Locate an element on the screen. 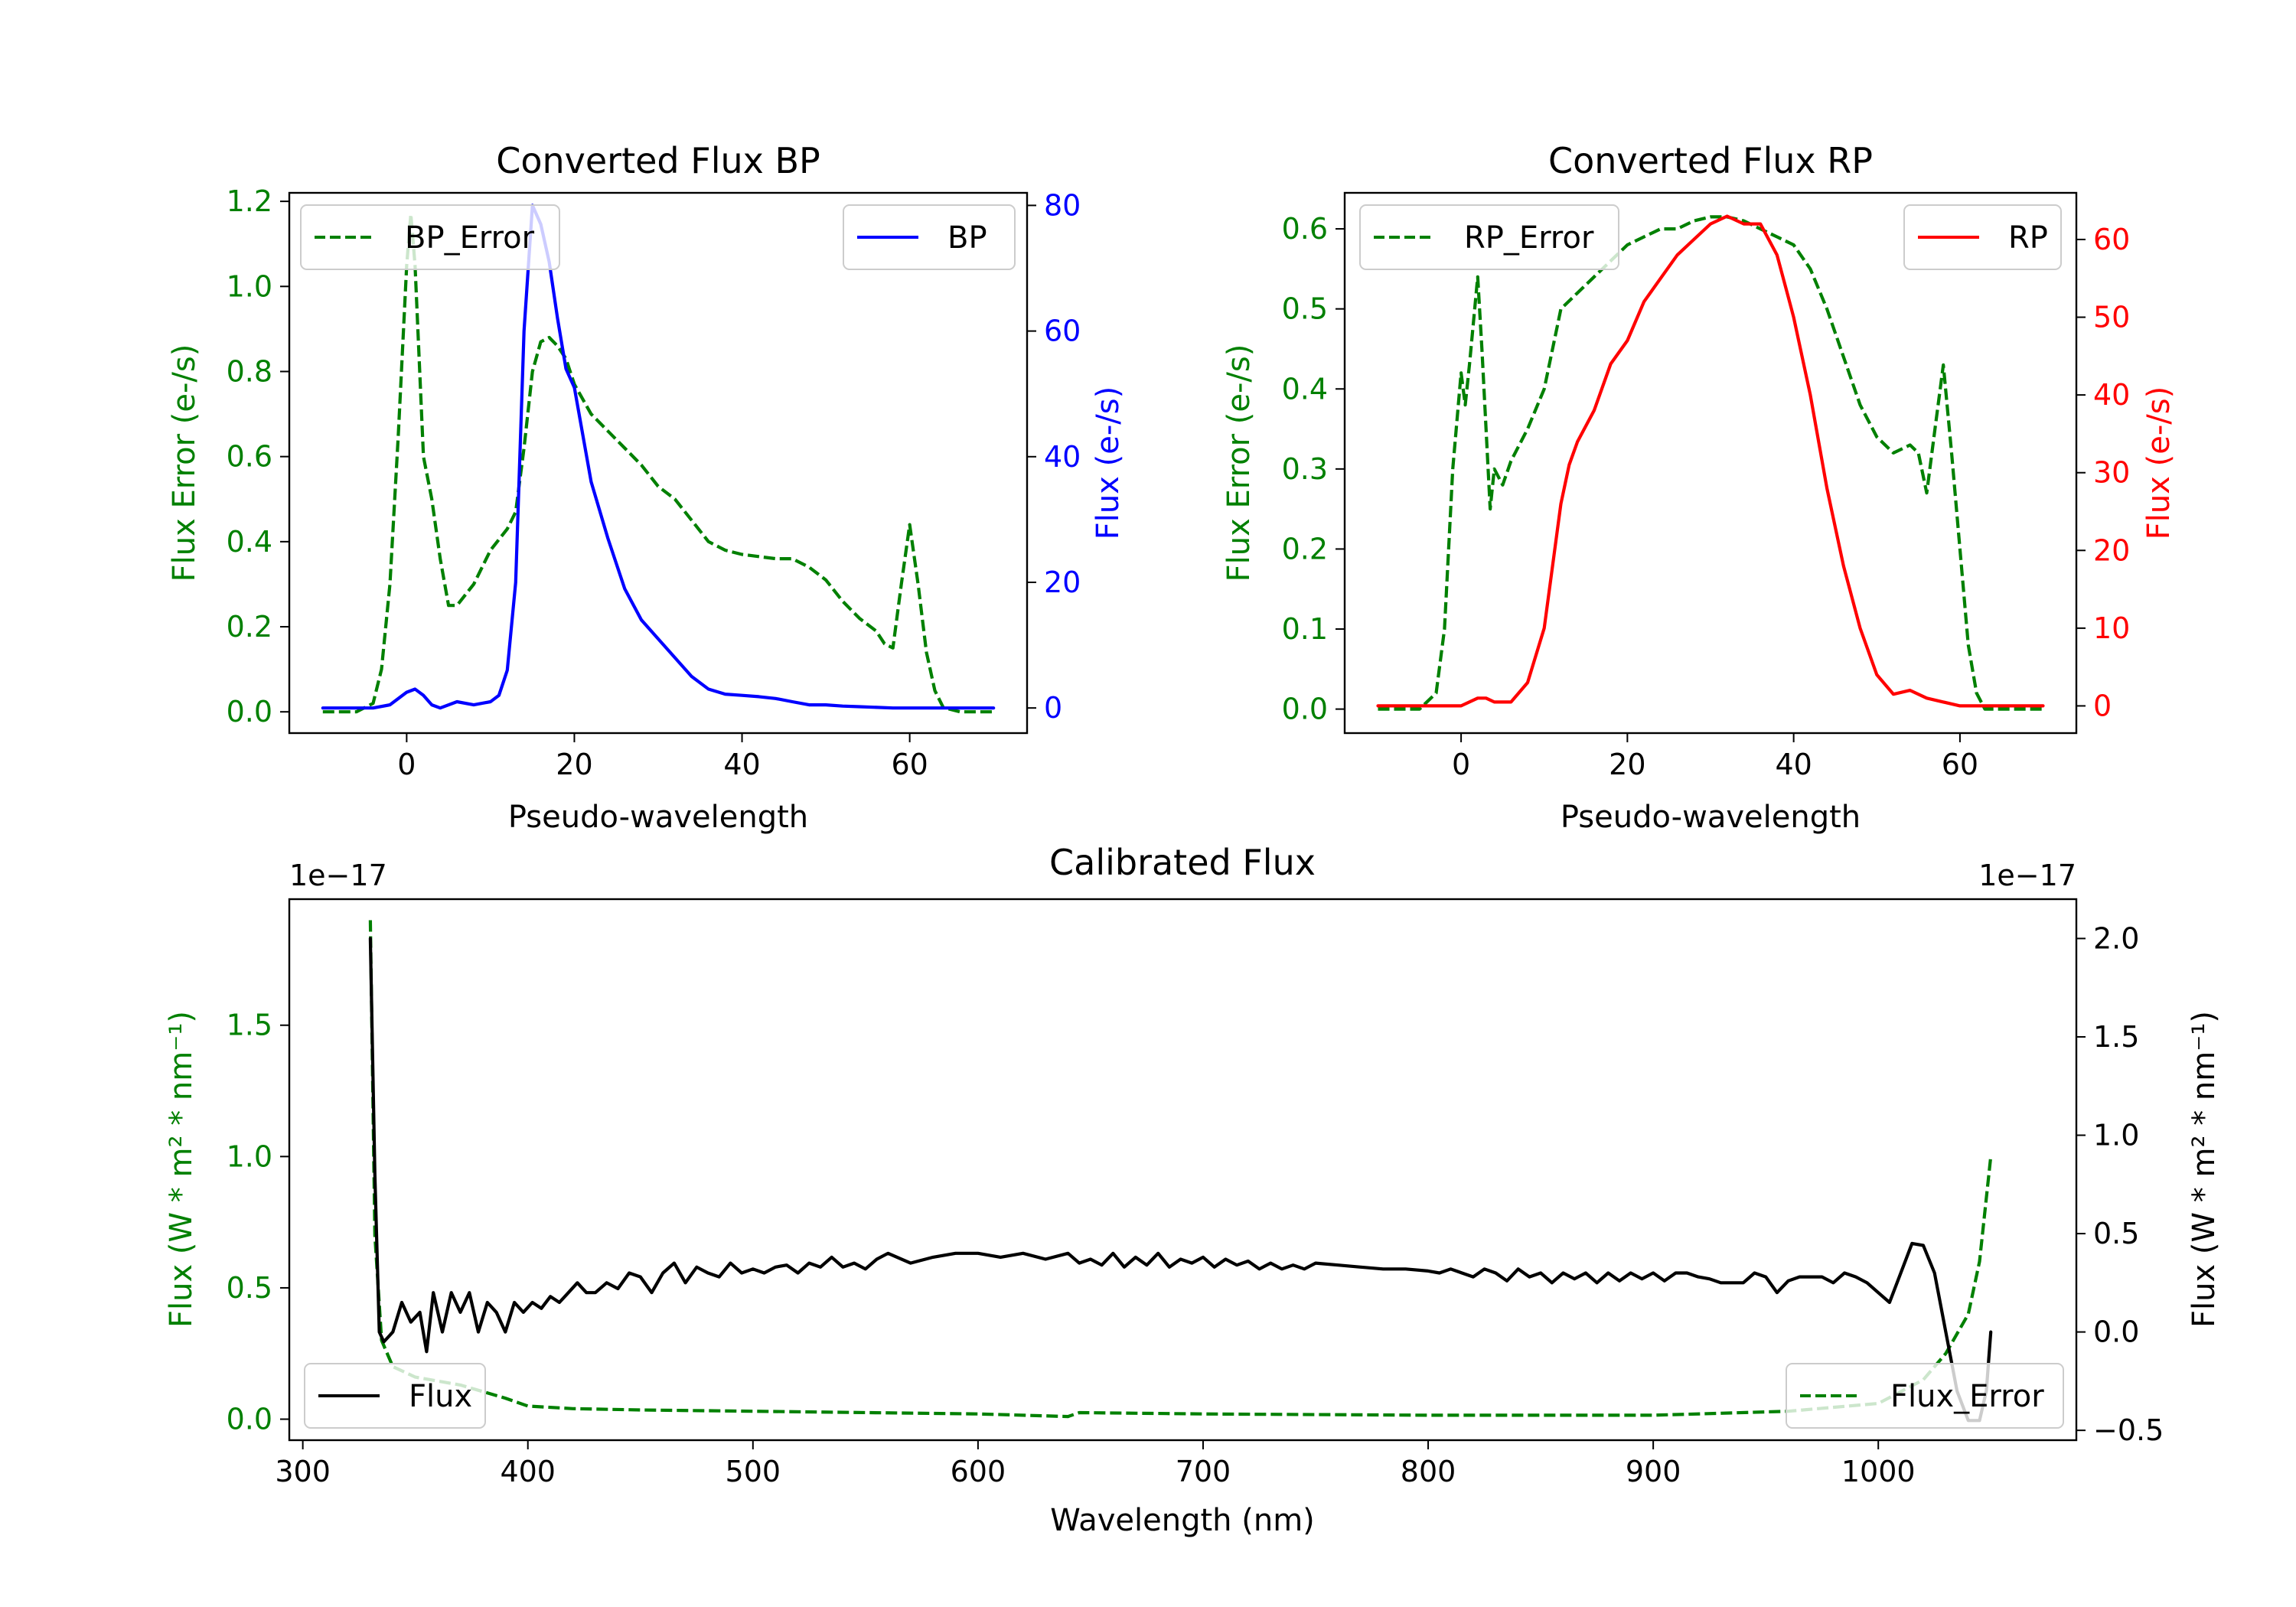 This screenshot has width=2296, height=1607. rp-right-axis-label: Flux (e-/s) is located at coordinates (2159, 463).